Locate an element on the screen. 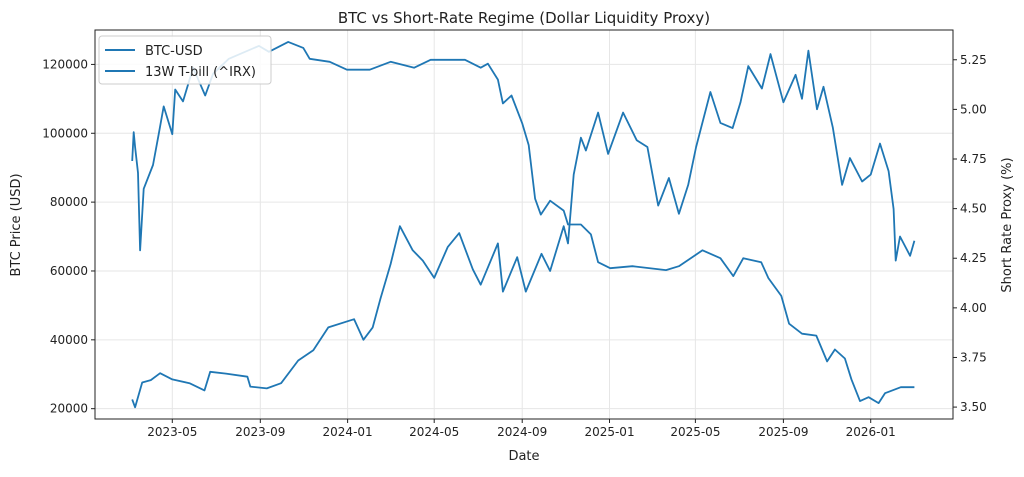 The width and height of the screenshot is (1024, 477). y-axis-left: 20000 40000 60000 80000 100000 120000 is located at coordinates (68, 236).